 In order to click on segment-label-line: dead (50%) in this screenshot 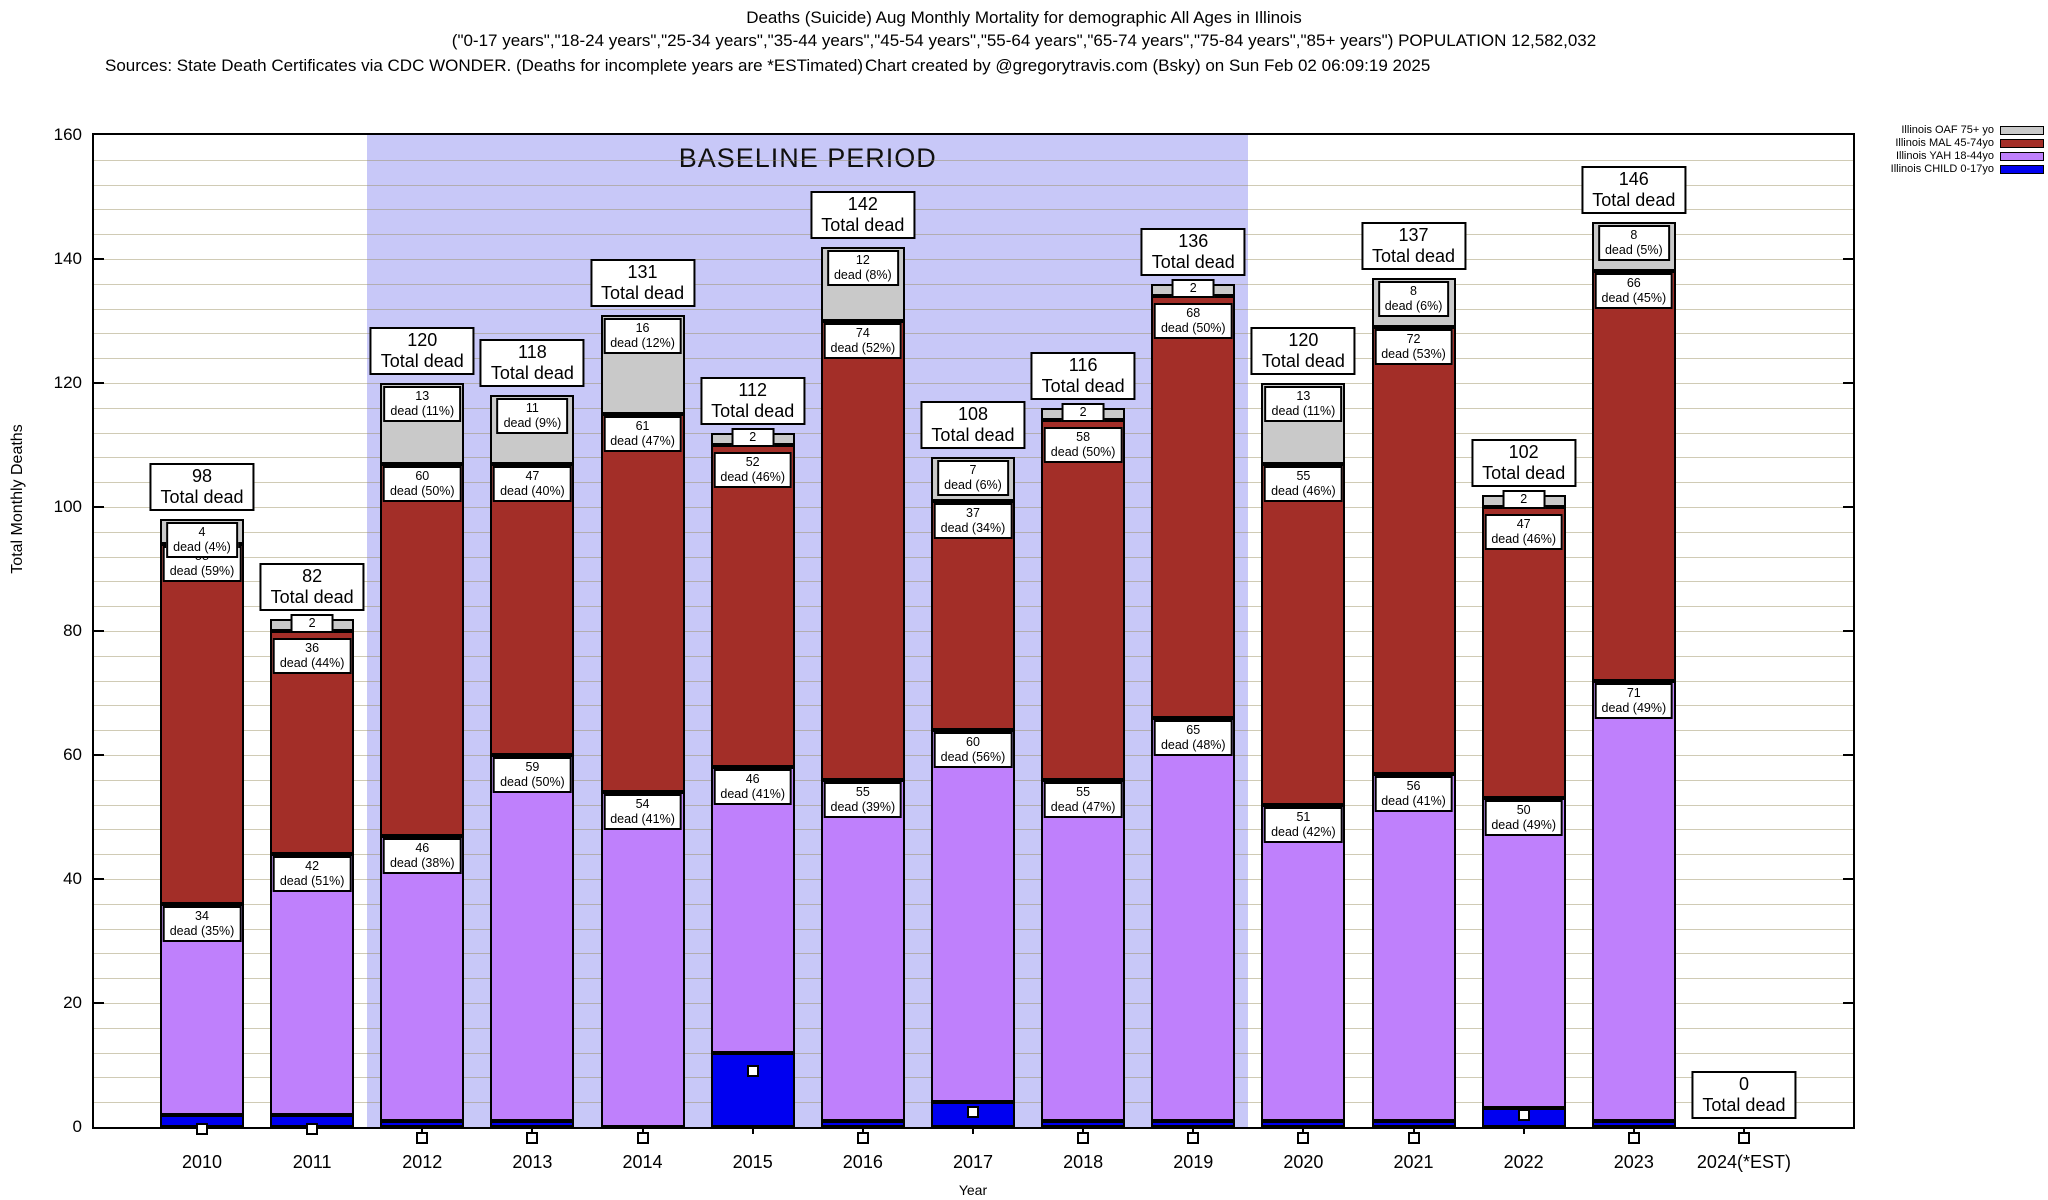, I will do `click(1083, 452)`.